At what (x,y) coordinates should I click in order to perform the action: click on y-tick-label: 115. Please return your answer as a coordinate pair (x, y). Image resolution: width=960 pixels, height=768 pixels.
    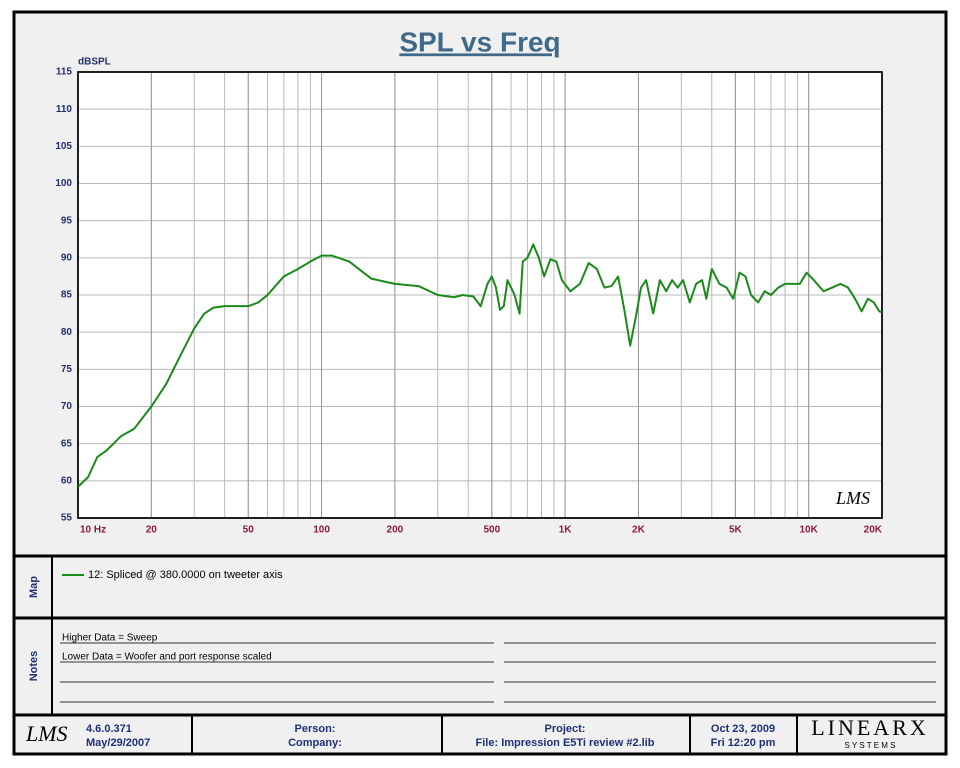
    Looking at the image, I should click on (64, 72).